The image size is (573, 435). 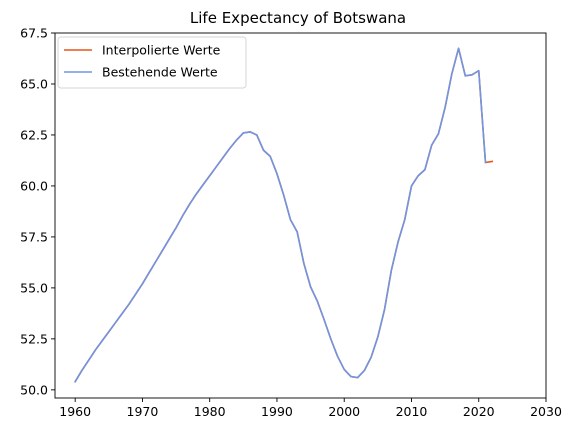 I want to click on y-tick-label: 52.5, so click(x=34, y=338).